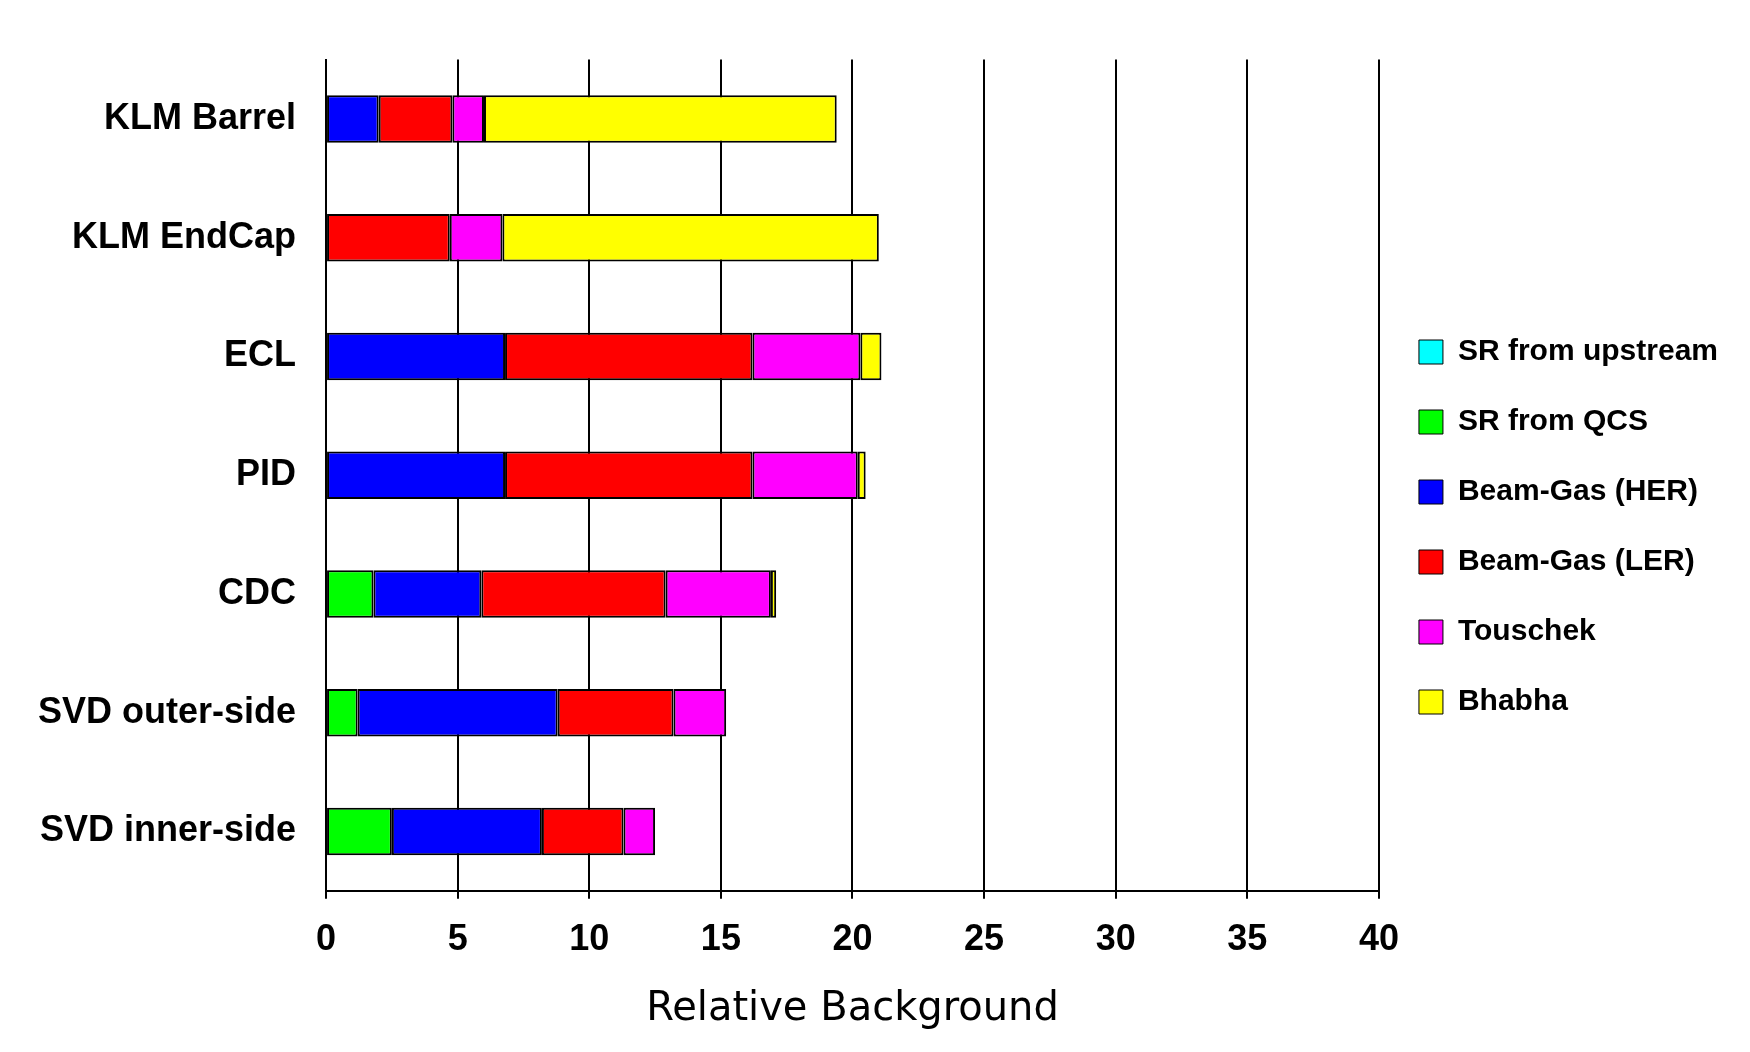 Image resolution: width=1750 pixels, height=1052 pixels. Describe the element at coordinates (720, 938) in the screenshot. I see `x-tick-label: 15` at that location.